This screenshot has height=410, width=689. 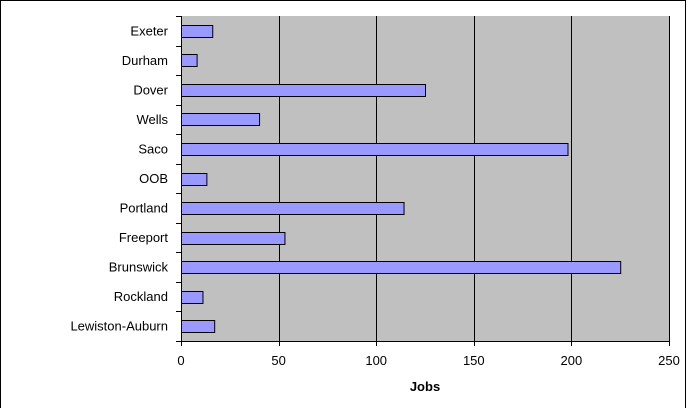 What do you see at coordinates (141, 296) in the screenshot?
I see `category-label-rockland: Rockland` at bounding box center [141, 296].